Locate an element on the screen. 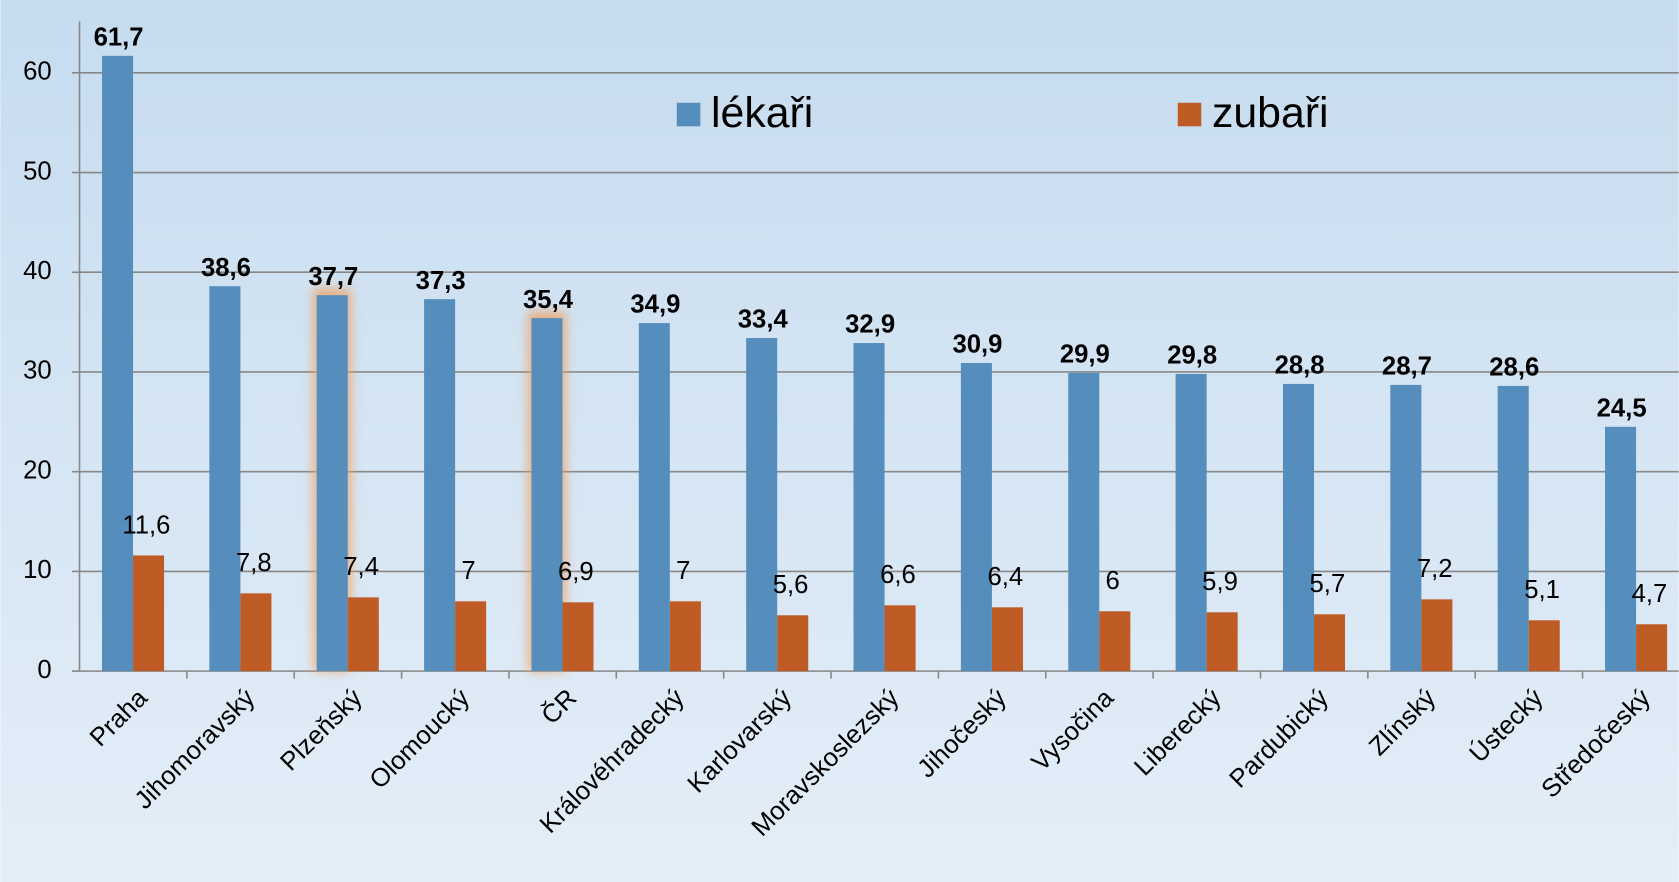 The width and height of the screenshot is (1679, 882). value-label: 29,9 is located at coordinates (1085, 355).